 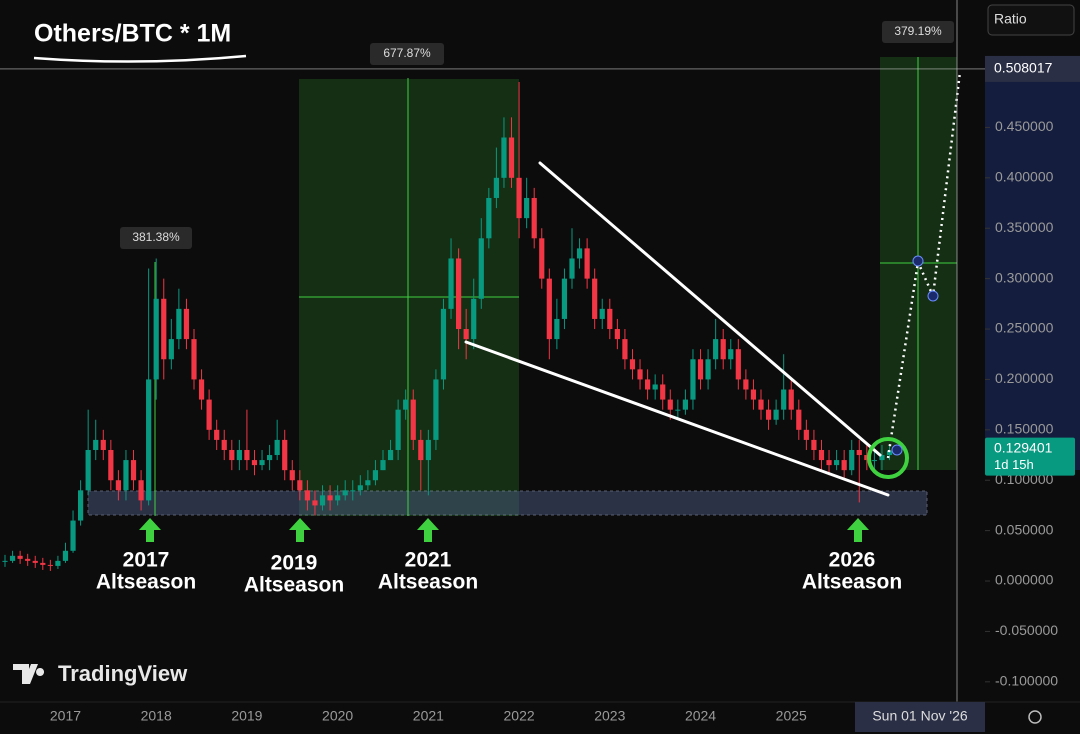 I want to click on altseason-arrows, so click(x=504, y=530).